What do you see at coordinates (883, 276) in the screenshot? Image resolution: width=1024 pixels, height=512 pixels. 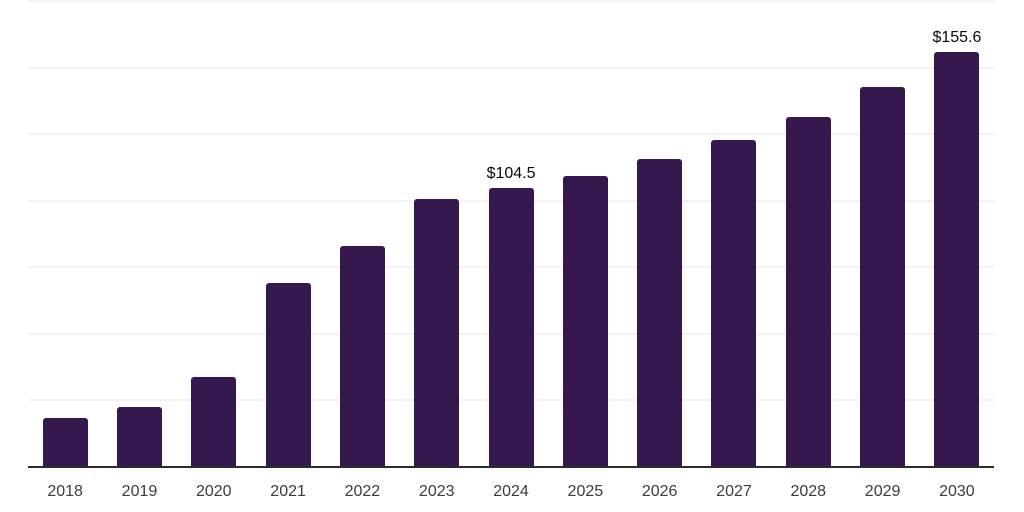 I see `bar-2029` at bounding box center [883, 276].